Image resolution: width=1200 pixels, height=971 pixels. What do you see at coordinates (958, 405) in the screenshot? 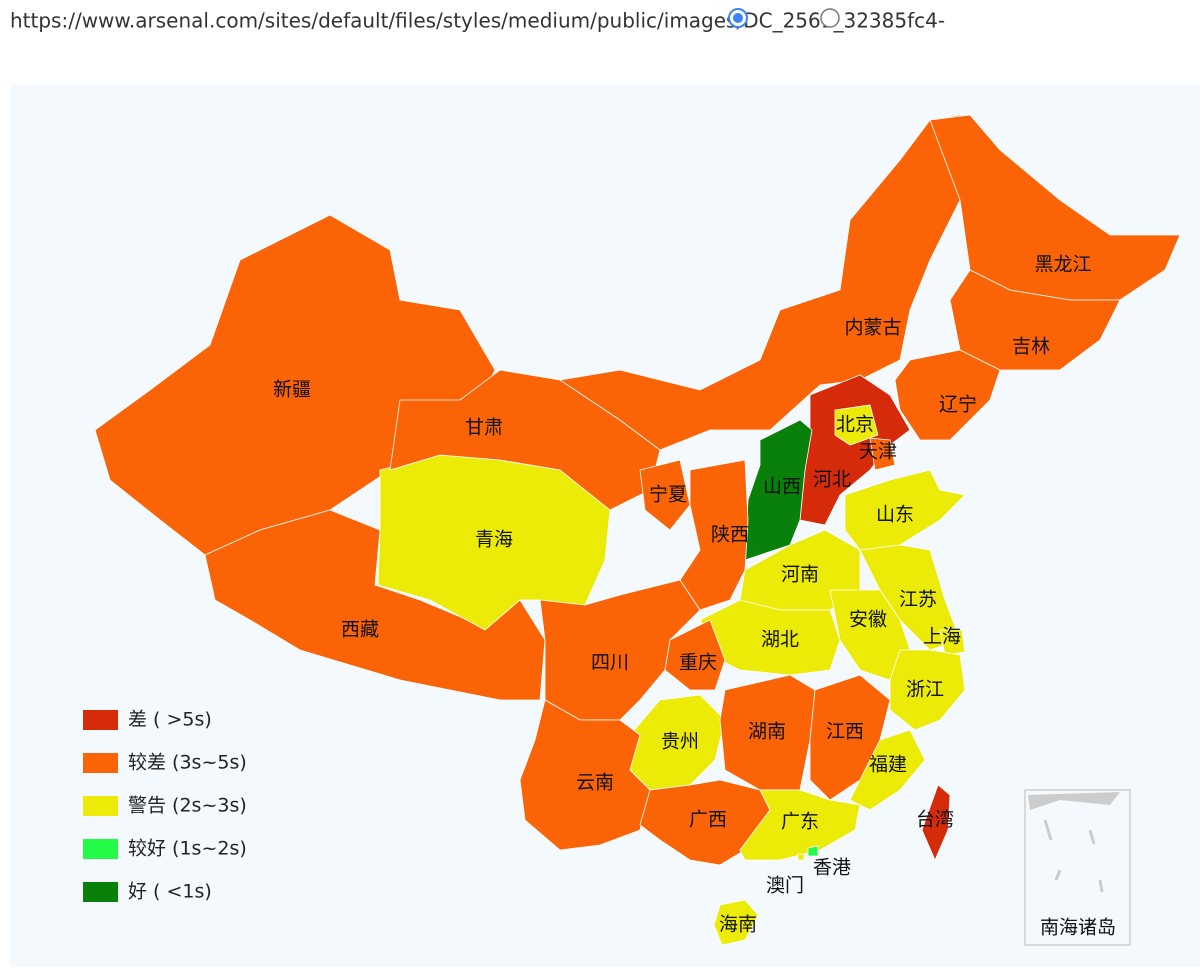
I see `province-label: 辽宁` at bounding box center [958, 405].